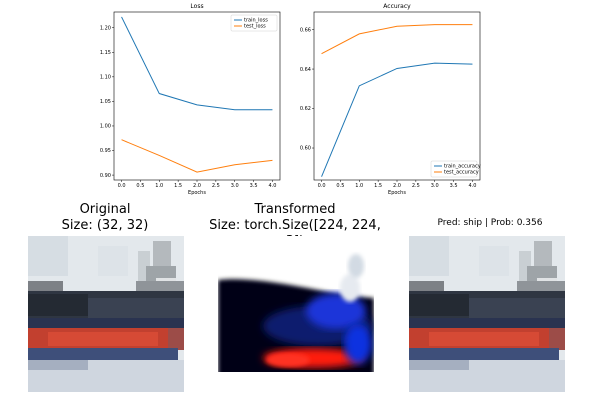 This screenshot has height=400, width=600. I want to click on prediction-title: Pred: ship | Prob: 0.356, so click(490, 223).